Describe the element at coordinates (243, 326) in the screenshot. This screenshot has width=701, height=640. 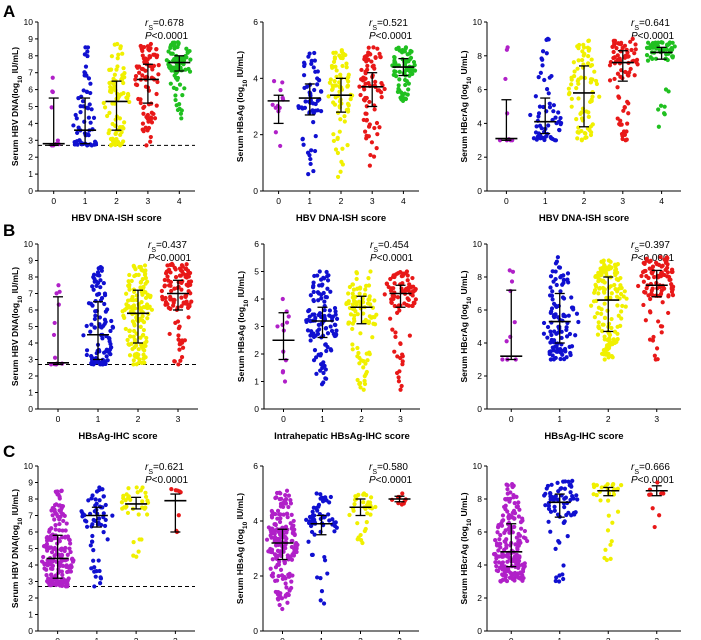
I see `y-axis-title: Serum HBsAg (log10 IU/mL)` at that location.